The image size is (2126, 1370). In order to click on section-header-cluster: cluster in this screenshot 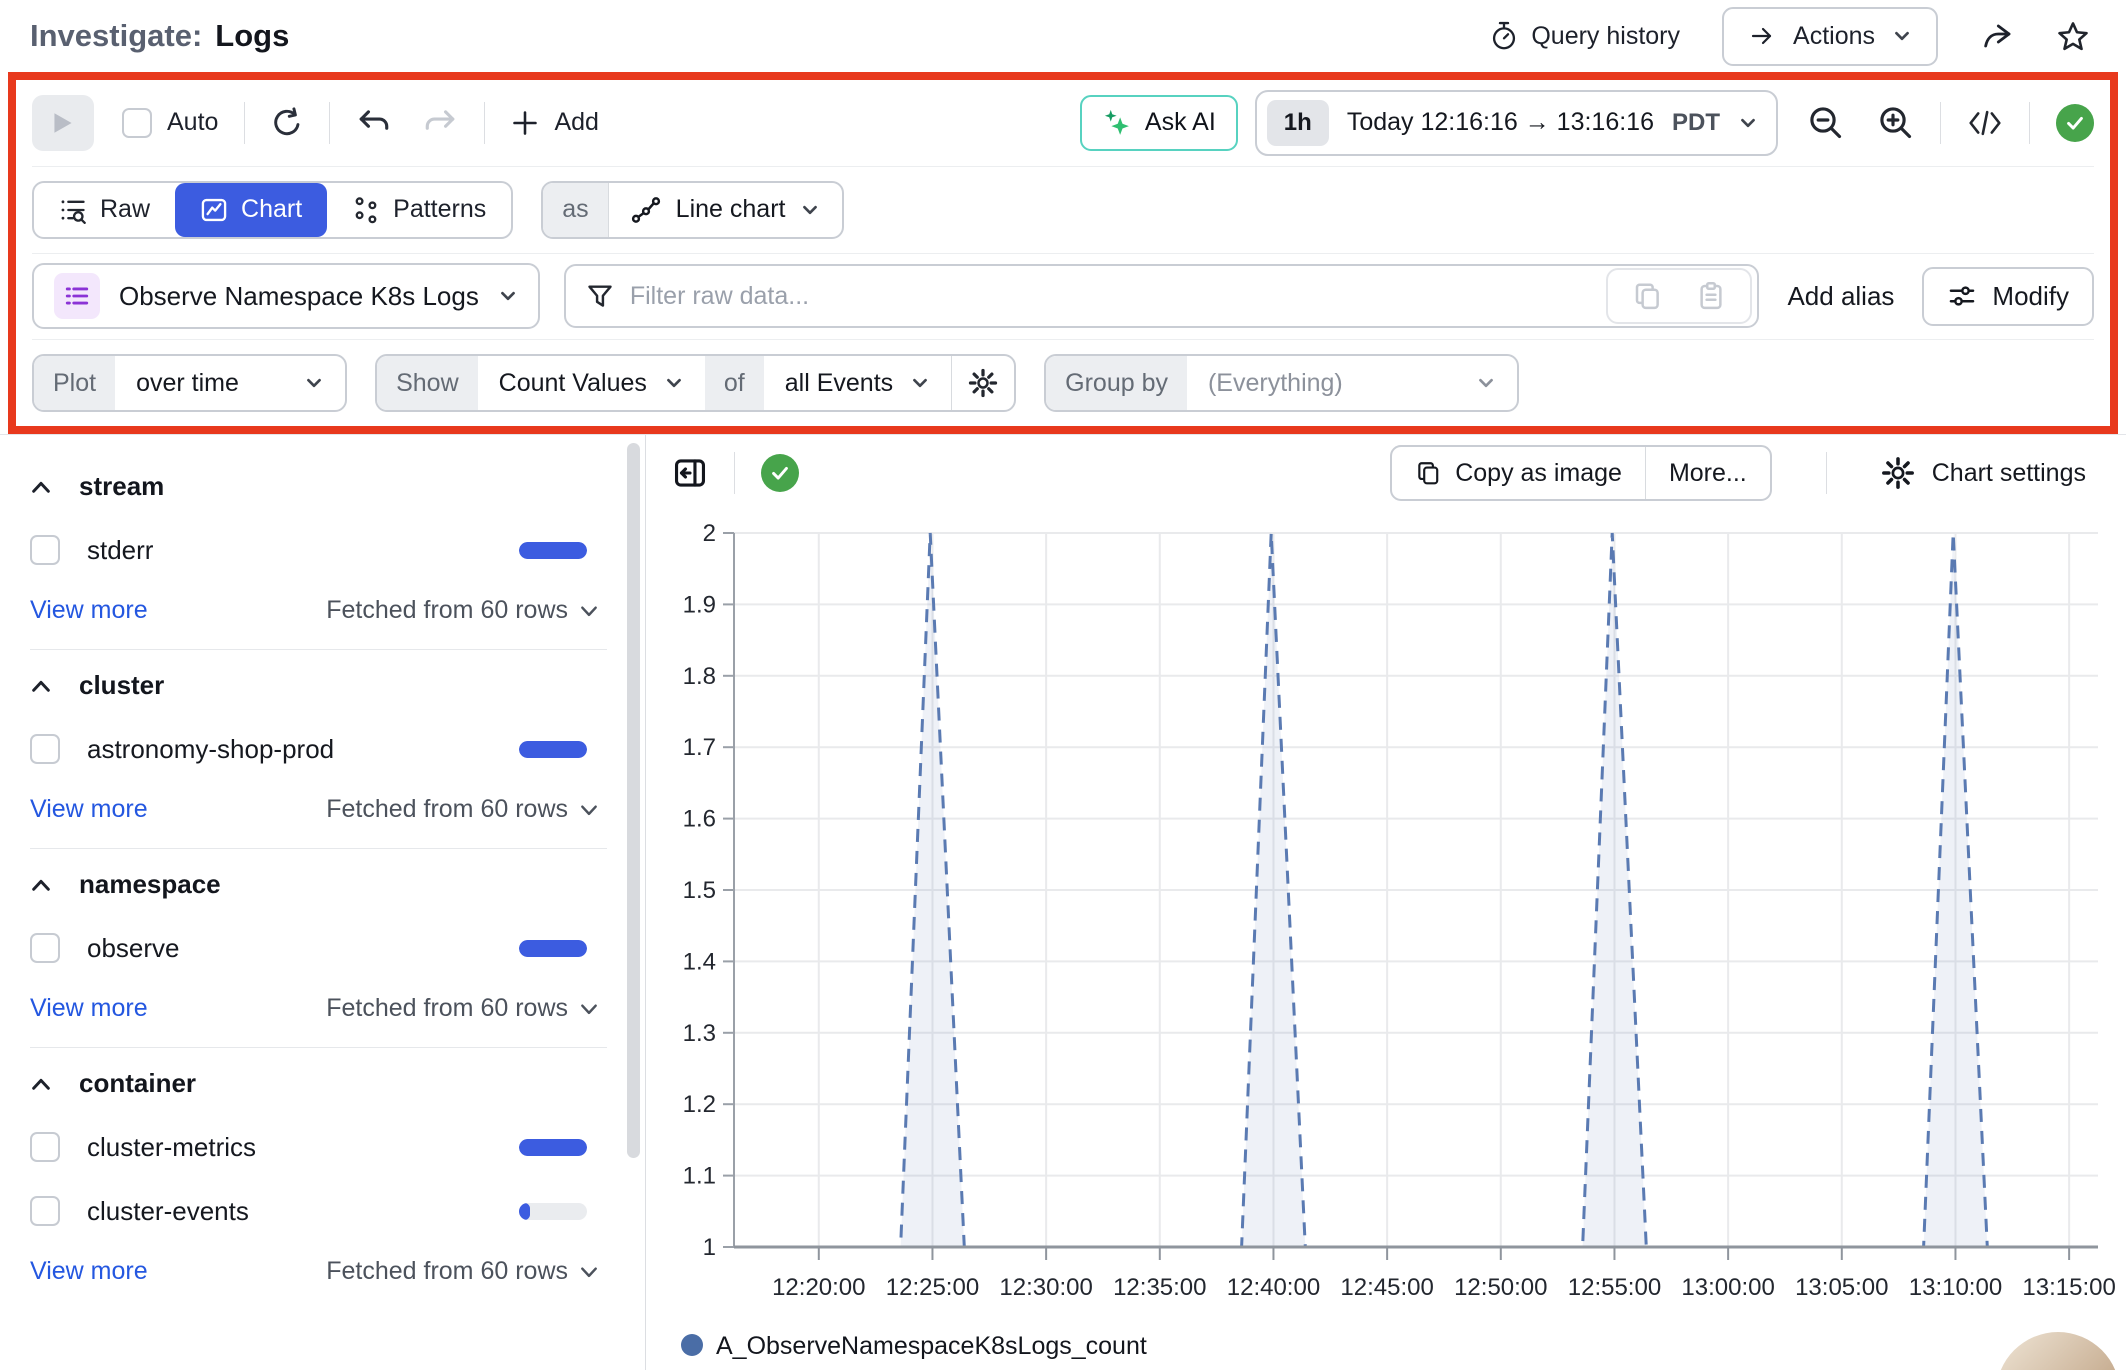, I will do `click(337, 685)`.